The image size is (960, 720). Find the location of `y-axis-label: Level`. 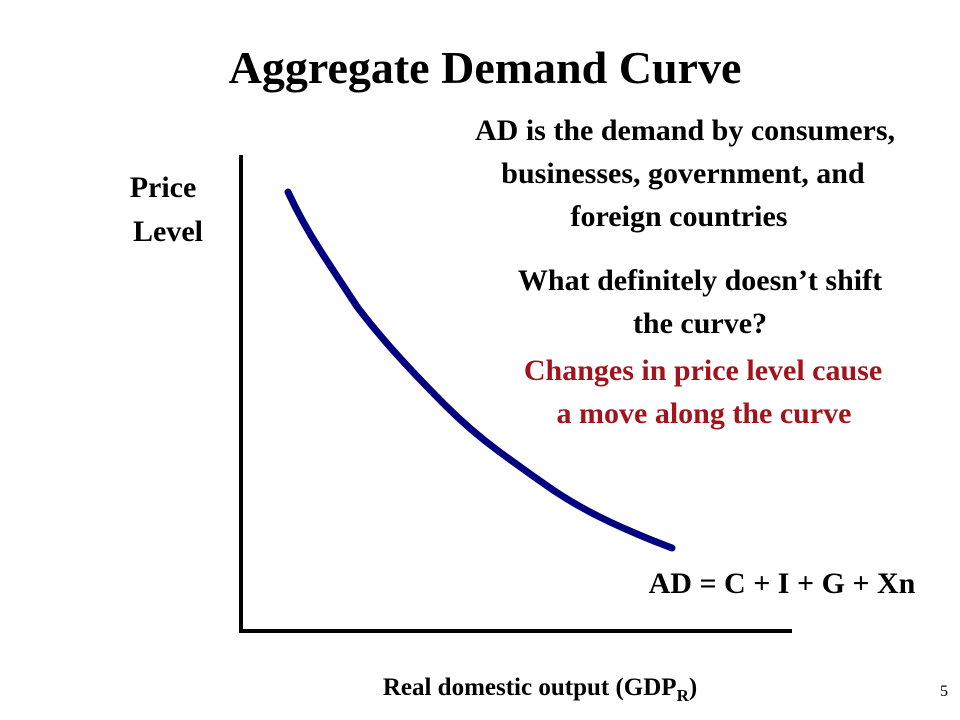

y-axis-label: Level is located at coordinates (168, 231).